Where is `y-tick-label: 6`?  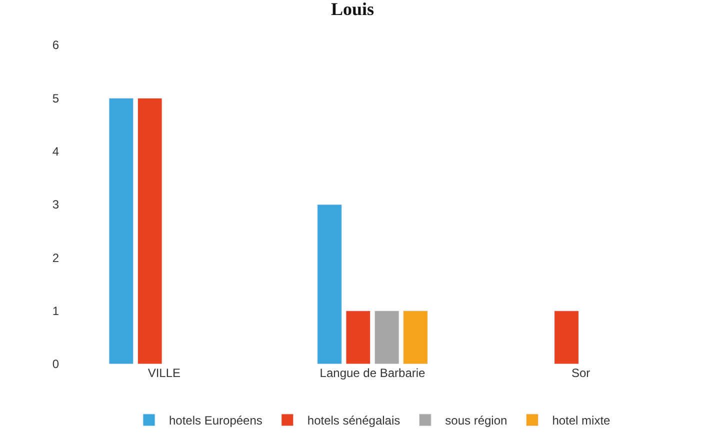 y-tick-label: 6 is located at coordinates (56, 45).